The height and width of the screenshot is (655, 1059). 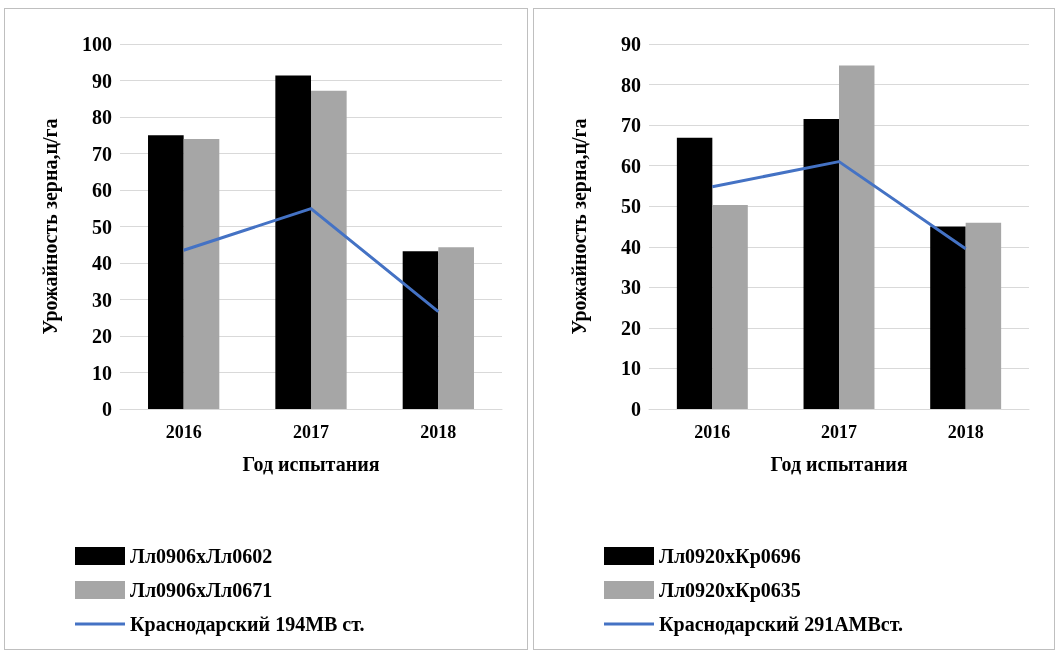 I want to click on legend-label: Лл0906хЛл0602, so click(x=201, y=556).